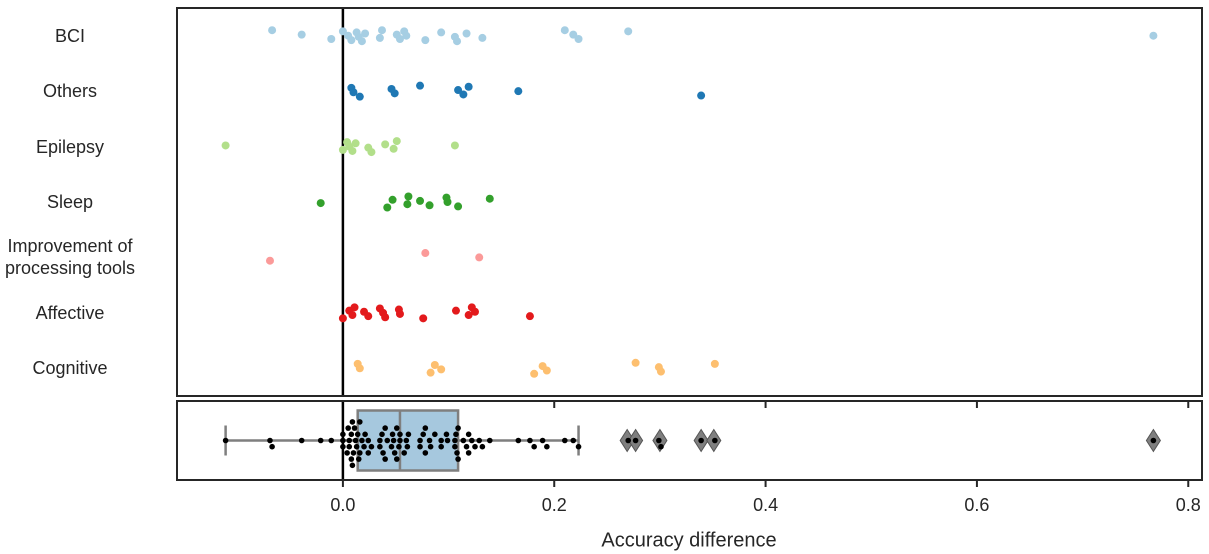  I want to click on x-tick-label: 0.4, so click(765, 505).